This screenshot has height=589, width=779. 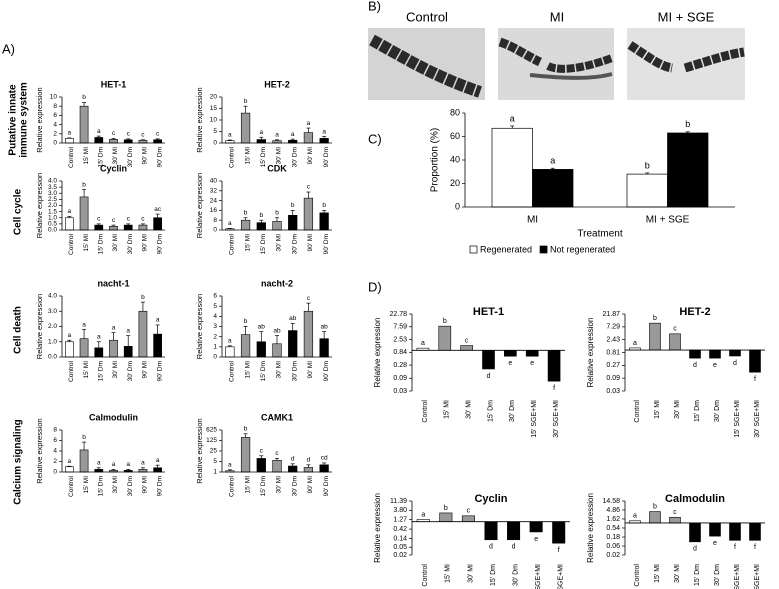 What do you see at coordinates (158, 209) in the screenshot?
I see `significance-letter: ac` at bounding box center [158, 209].